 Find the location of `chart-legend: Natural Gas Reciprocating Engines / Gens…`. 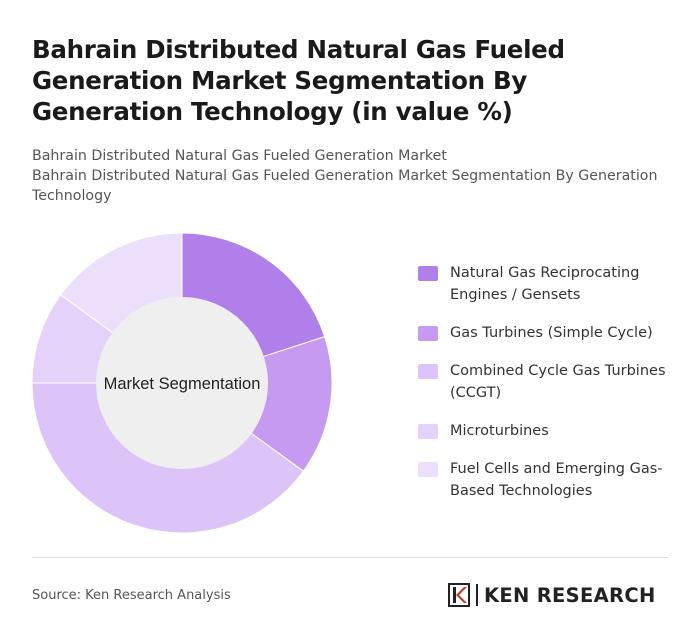

chart-legend: Natural Gas Reciprocating Engines / Gens… is located at coordinates (548, 390).